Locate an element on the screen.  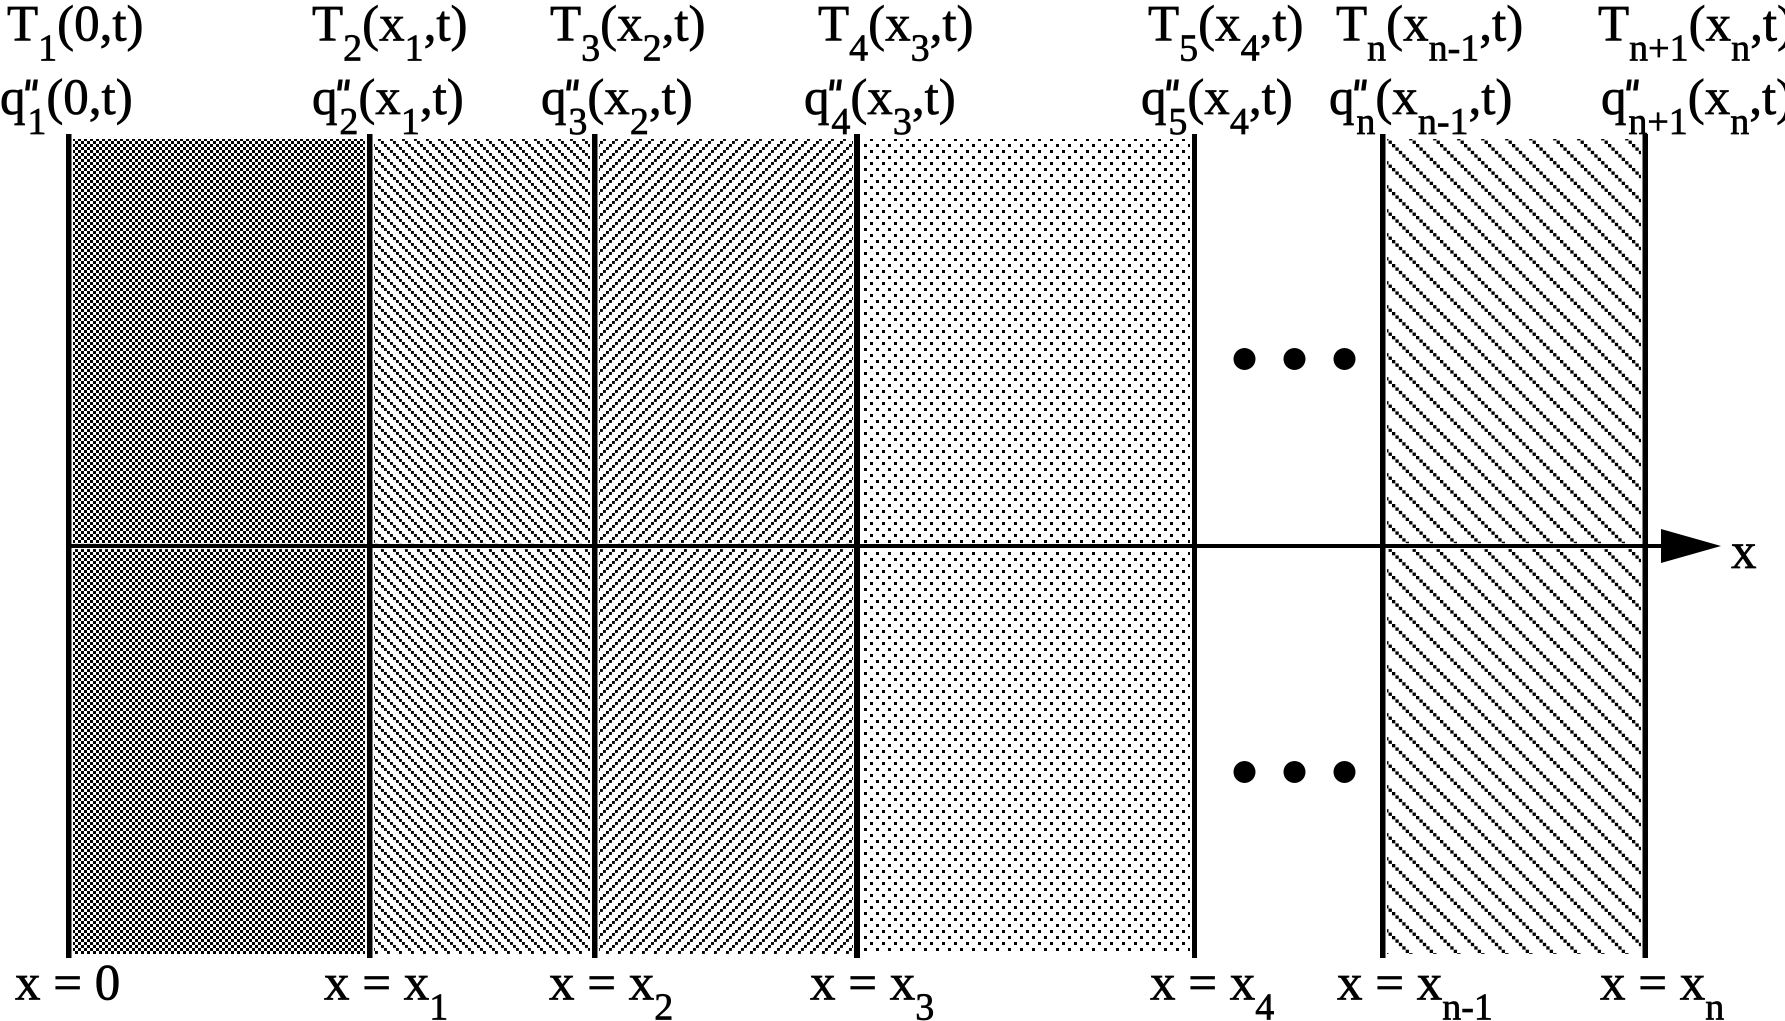
svg-text: x = x3 is located at coordinates (872, 988).